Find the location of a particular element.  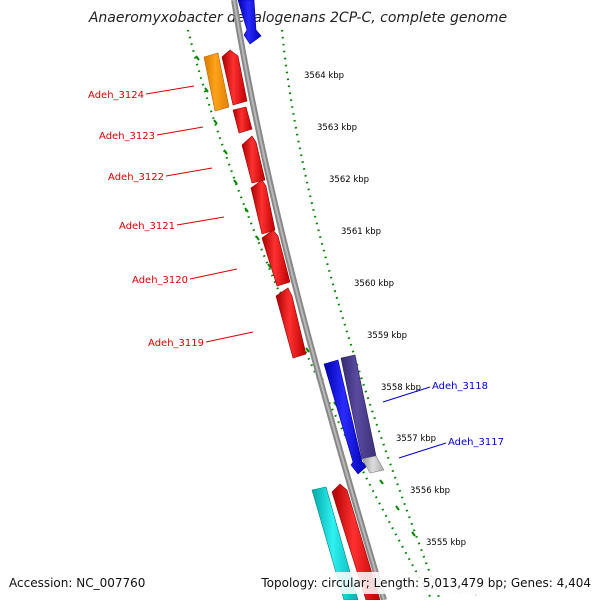

gene-gray-feature is located at coordinates (373, 464).